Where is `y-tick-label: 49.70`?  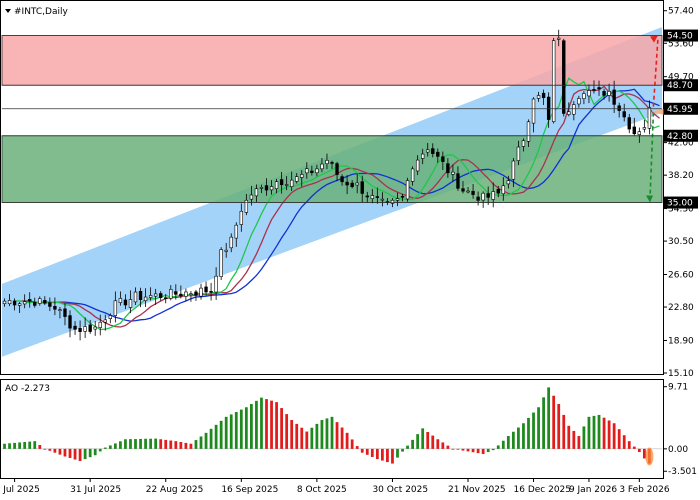
y-tick-label: 49.70 is located at coordinates (681, 78).